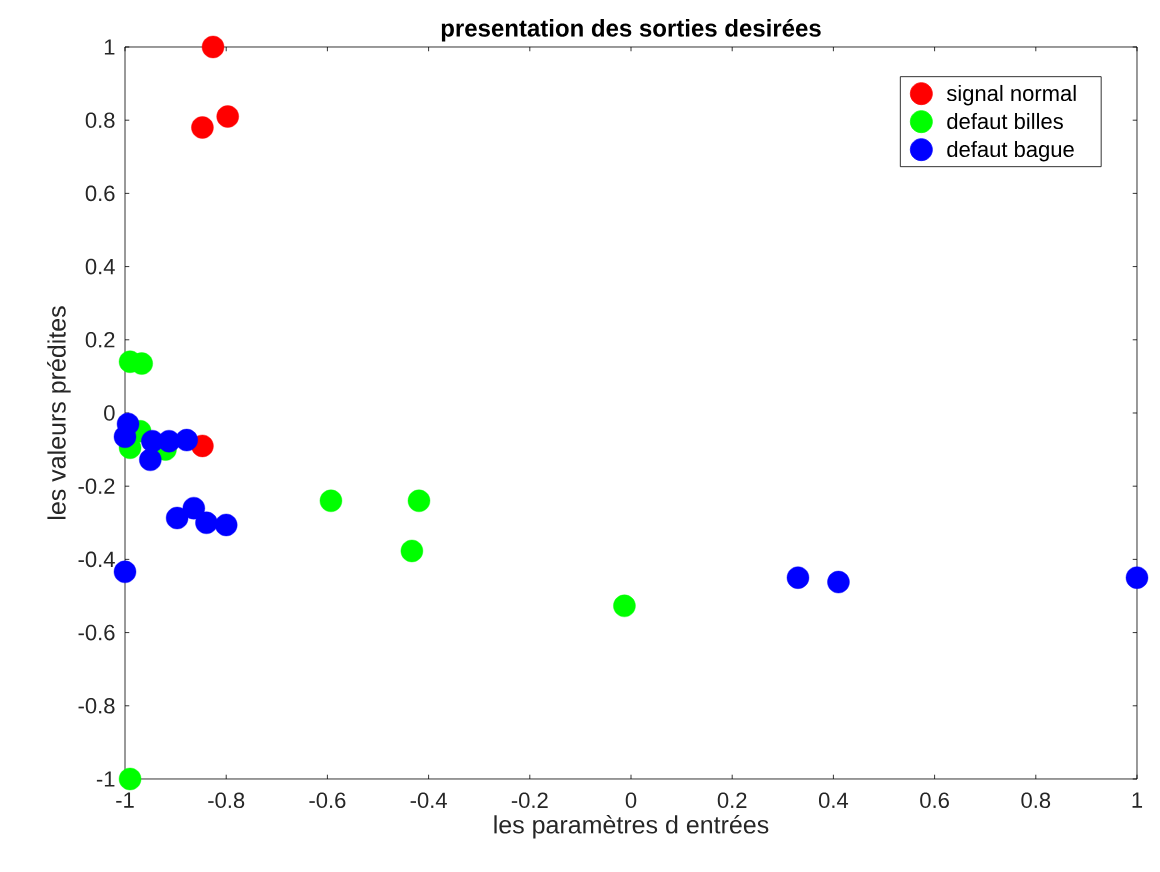 The width and height of the screenshot is (1160, 872). What do you see at coordinates (109, 47) in the screenshot?
I see `y-tick-label: 1` at bounding box center [109, 47].